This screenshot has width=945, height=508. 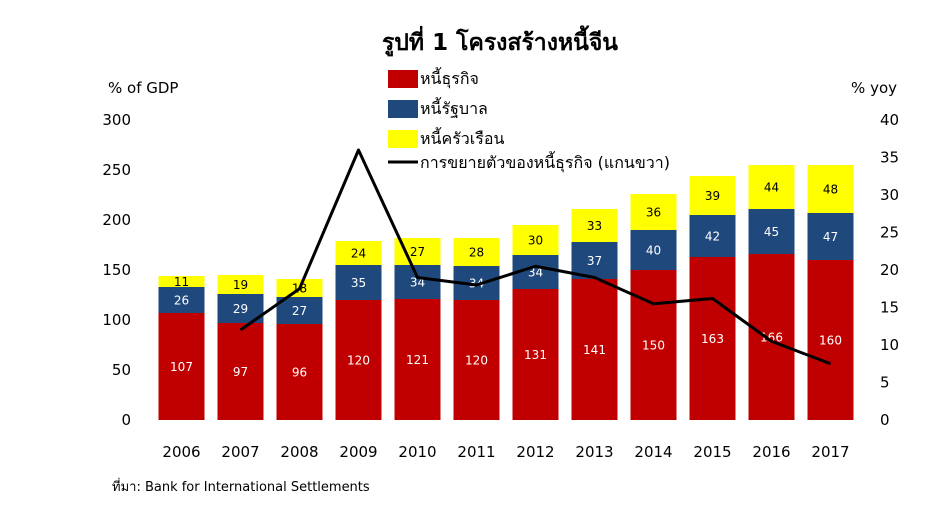 I want to click on data-label-2016-series-1: 166, so click(x=771, y=338).